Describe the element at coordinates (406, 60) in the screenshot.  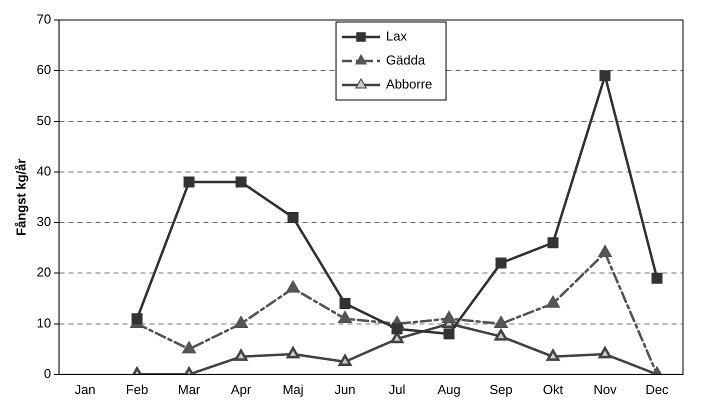
I see `legend-label: Gädda` at that location.